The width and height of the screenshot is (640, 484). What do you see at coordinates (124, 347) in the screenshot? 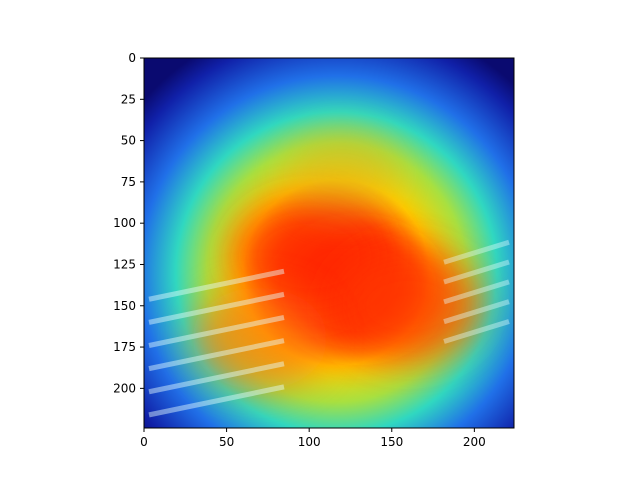
I see `y-tick-label: 175` at bounding box center [124, 347].